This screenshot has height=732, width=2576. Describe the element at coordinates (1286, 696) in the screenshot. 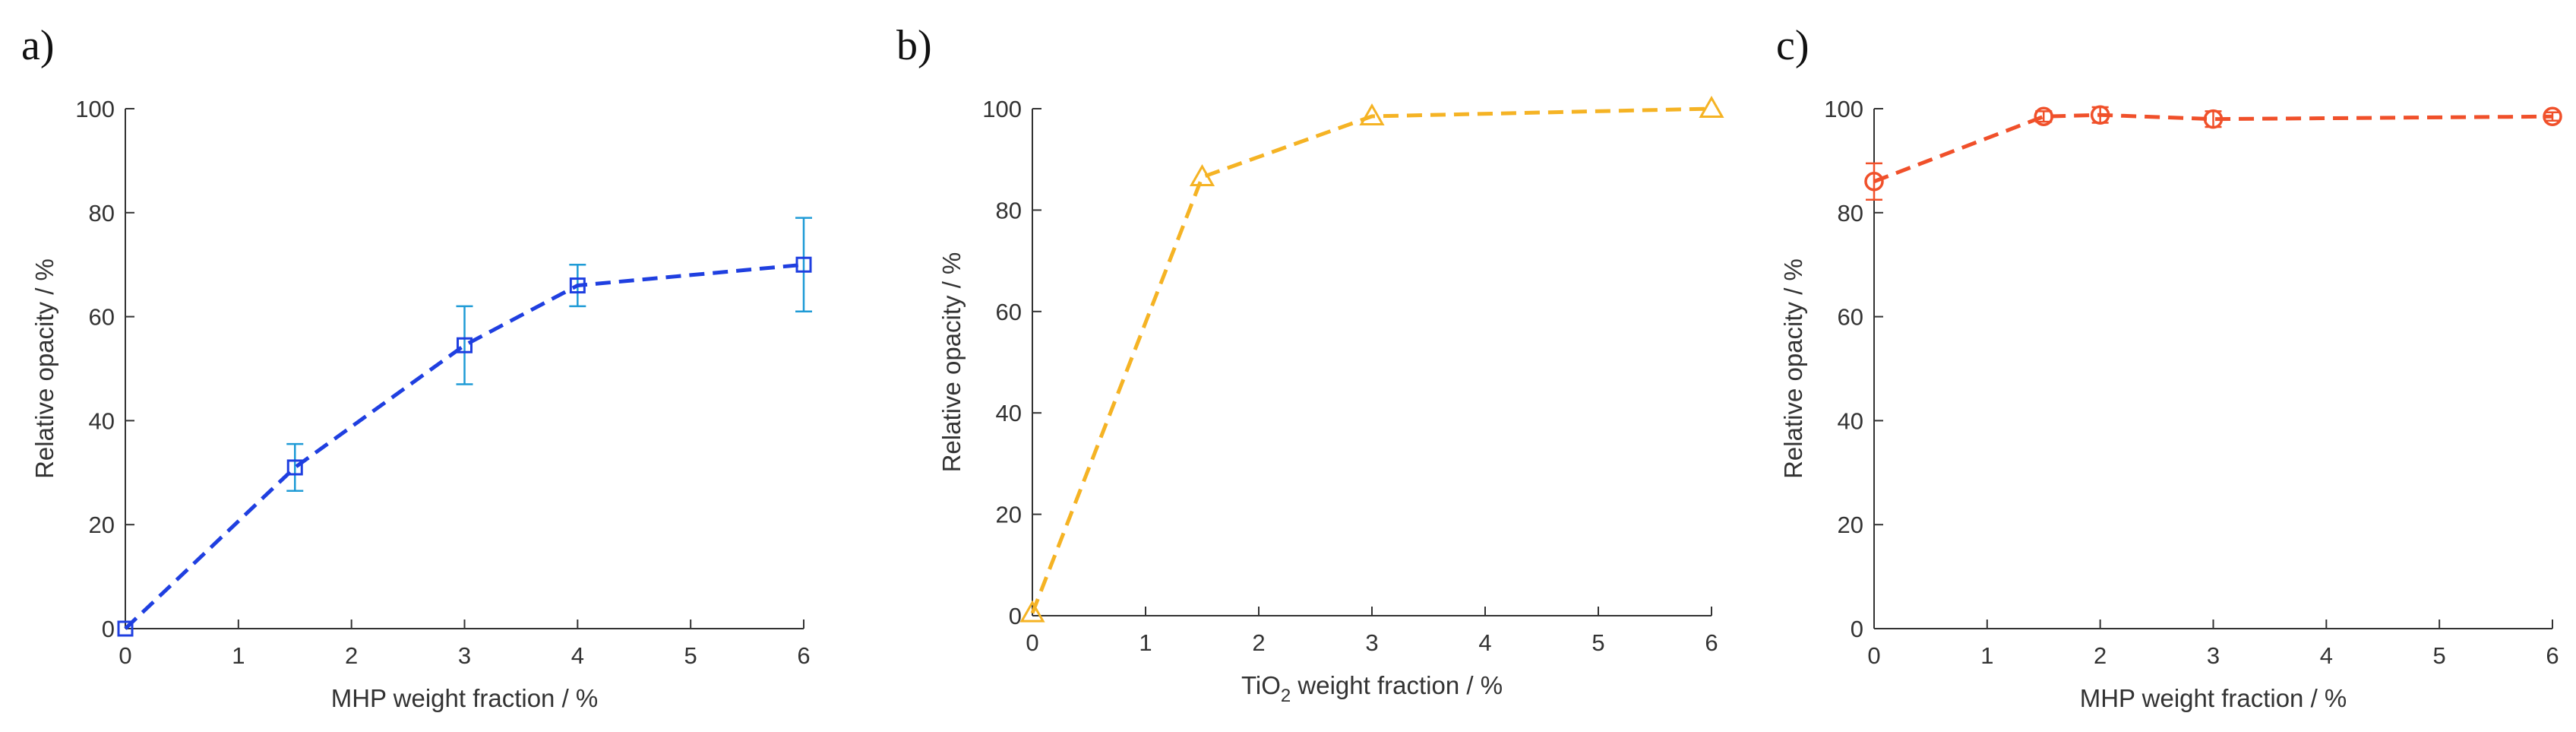

I see `x-axis-label-subscript: 2` at that location.